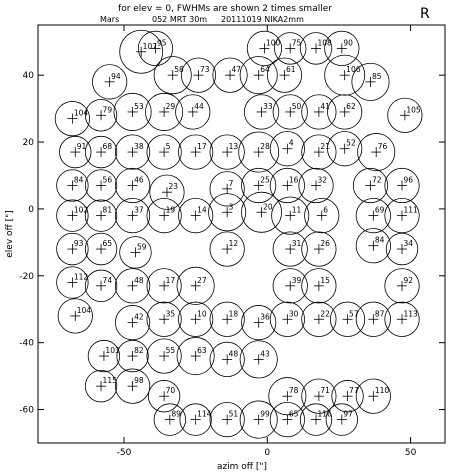  Describe the element at coordinates (287, 419) in the screenshot. I see `beam-point: 65` at that location.